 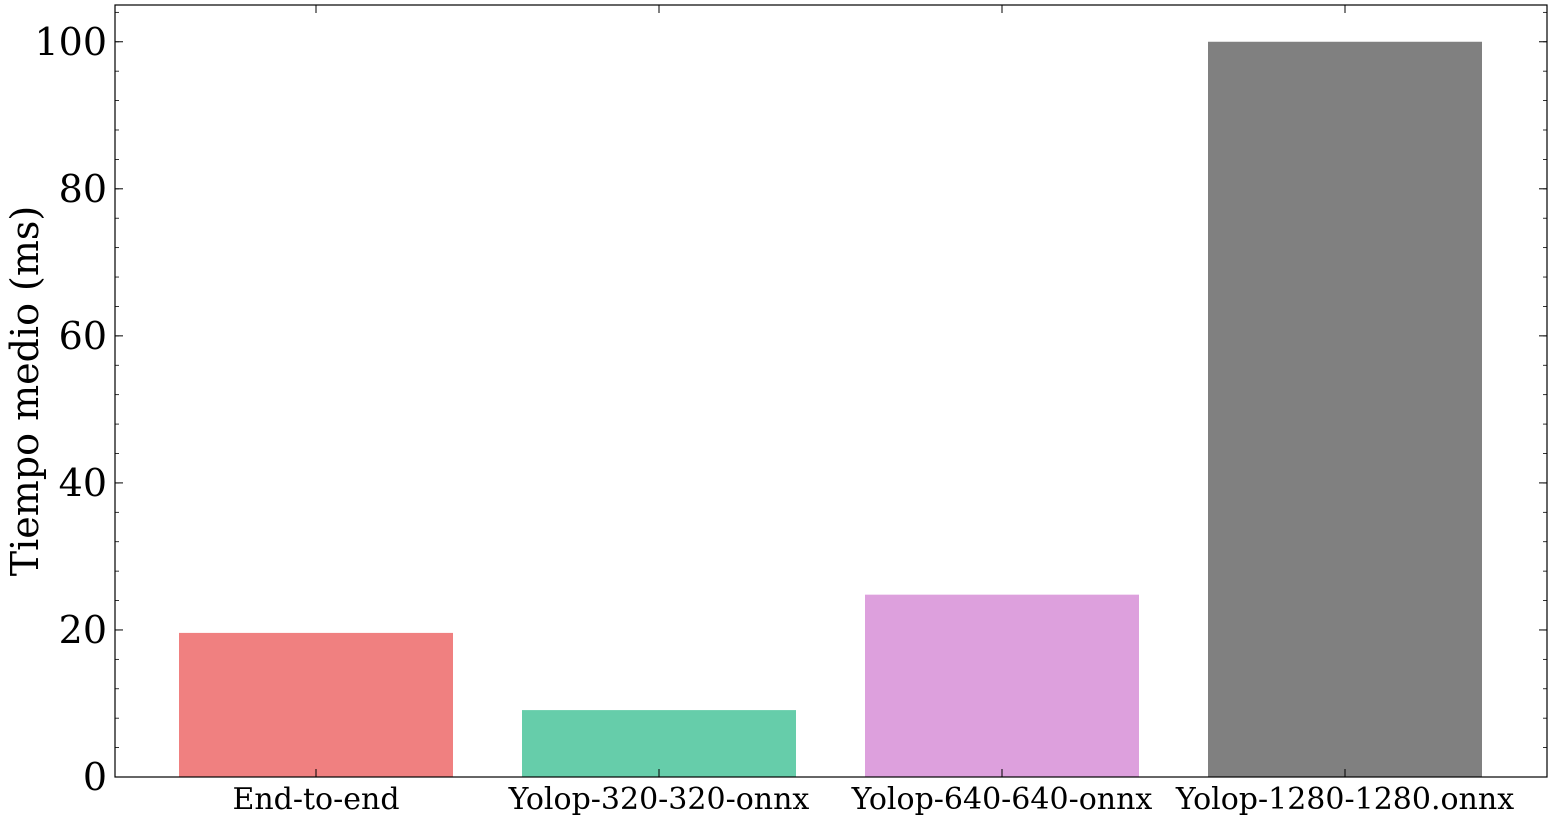 I want to click on y-tick-label: 20, so click(x=83, y=630).